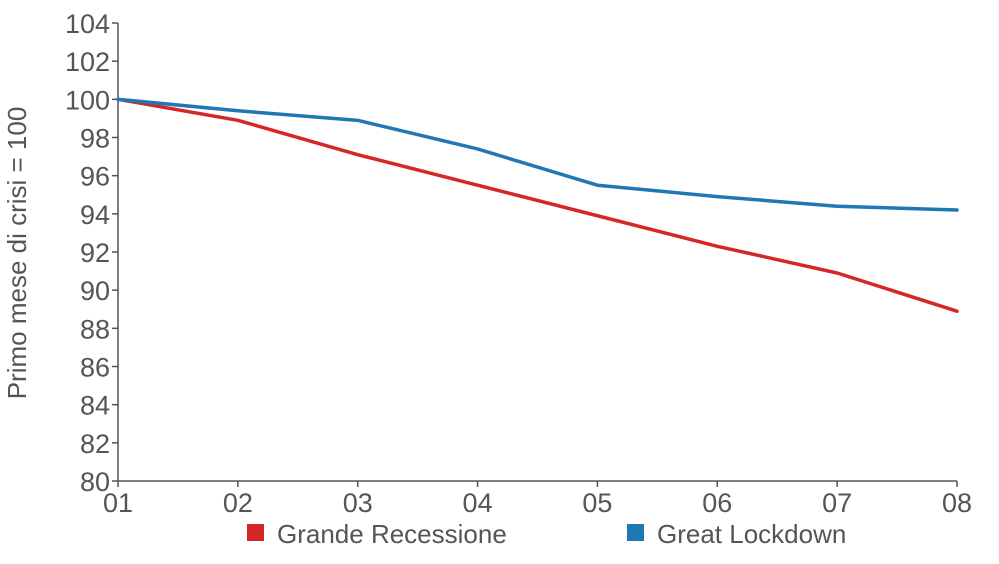 This screenshot has width=999, height=564. What do you see at coordinates (95, 329) in the screenshot?
I see `y-tick-label: 88` at bounding box center [95, 329].